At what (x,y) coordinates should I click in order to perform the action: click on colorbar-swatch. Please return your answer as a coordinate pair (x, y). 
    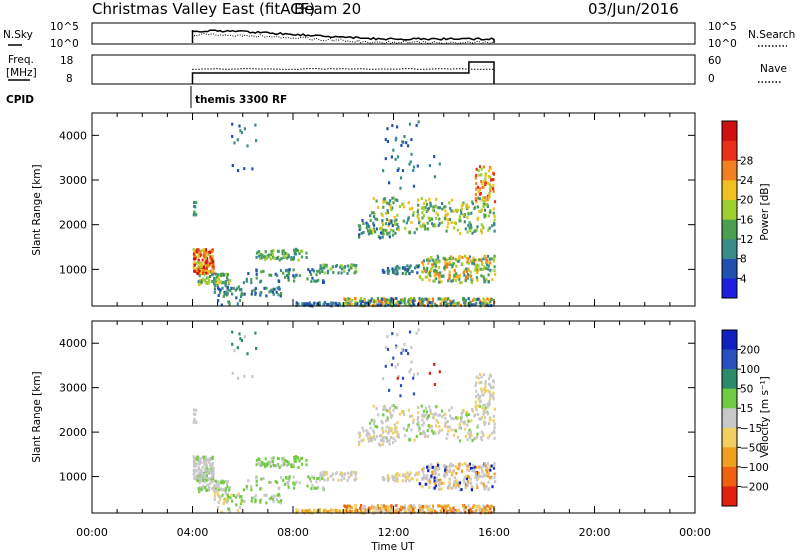
    Looking at the image, I should click on (729, 359).